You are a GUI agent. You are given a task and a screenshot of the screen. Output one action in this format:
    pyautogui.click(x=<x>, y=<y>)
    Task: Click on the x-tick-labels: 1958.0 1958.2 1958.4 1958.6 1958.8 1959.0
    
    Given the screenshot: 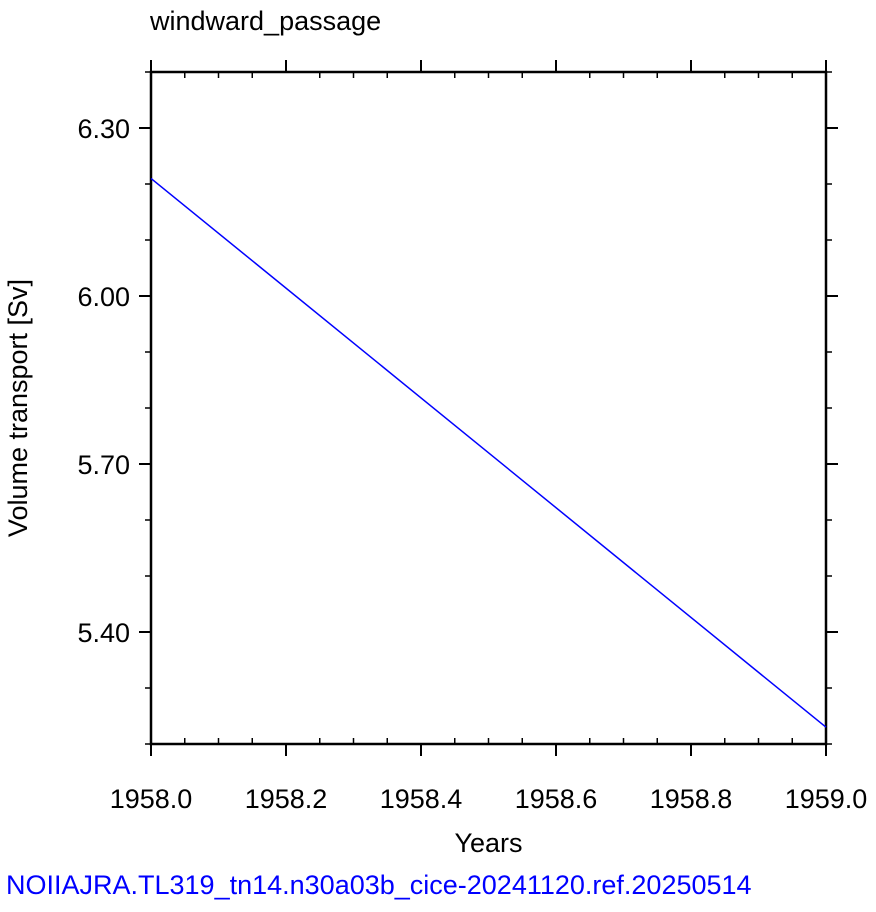 What is the action you would take?
    pyautogui.click(x=489, y=799)
    